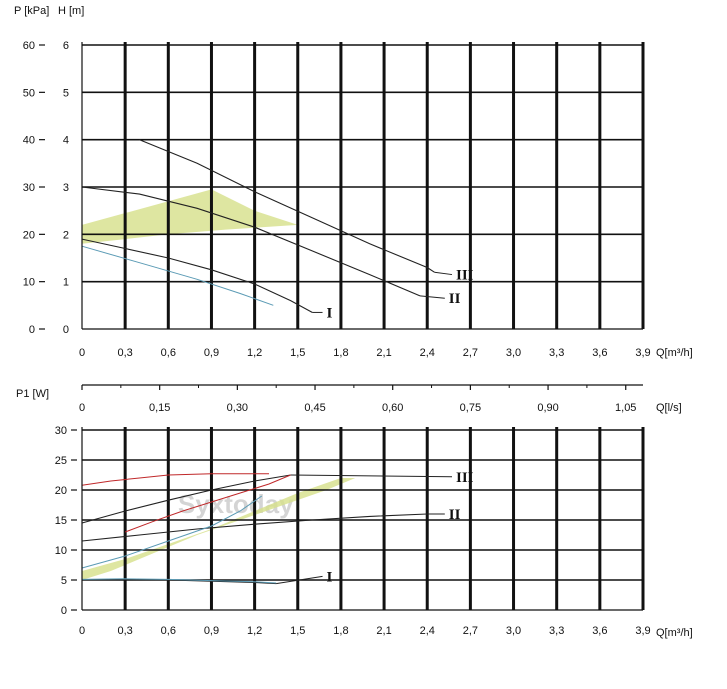  What do you see at coordinates (470, 408) in the screenshot?
I see `x2-tick-label: 0,75` at bounding box center [470, 408].